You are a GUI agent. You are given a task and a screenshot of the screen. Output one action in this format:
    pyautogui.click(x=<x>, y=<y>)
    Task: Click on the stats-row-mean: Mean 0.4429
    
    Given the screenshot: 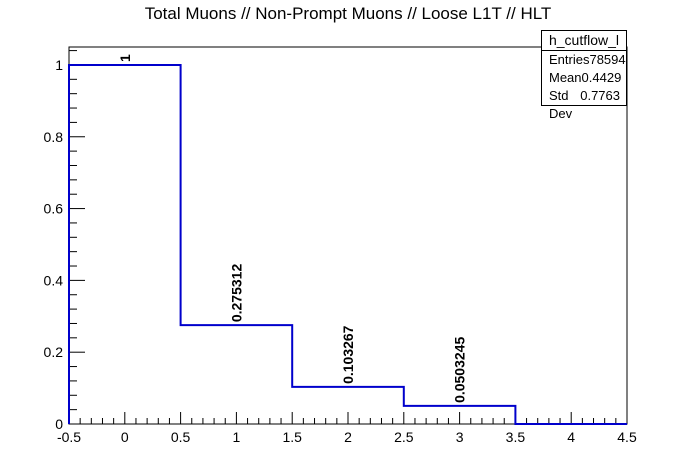 What is the action you would take?
    pyautogui.click(x=584, y=78)
    